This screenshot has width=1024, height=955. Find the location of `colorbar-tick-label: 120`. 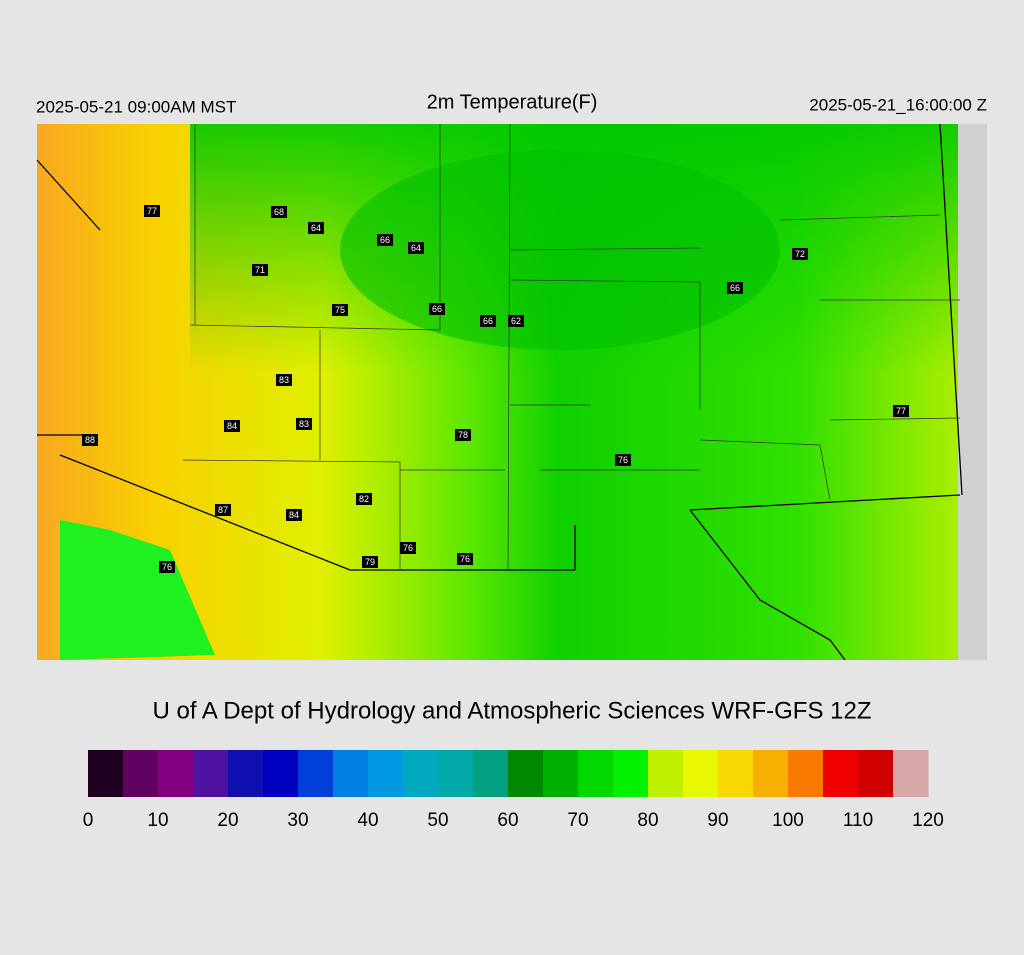

colorbar-tick-label: 120 is located at coordinates (928, 820).